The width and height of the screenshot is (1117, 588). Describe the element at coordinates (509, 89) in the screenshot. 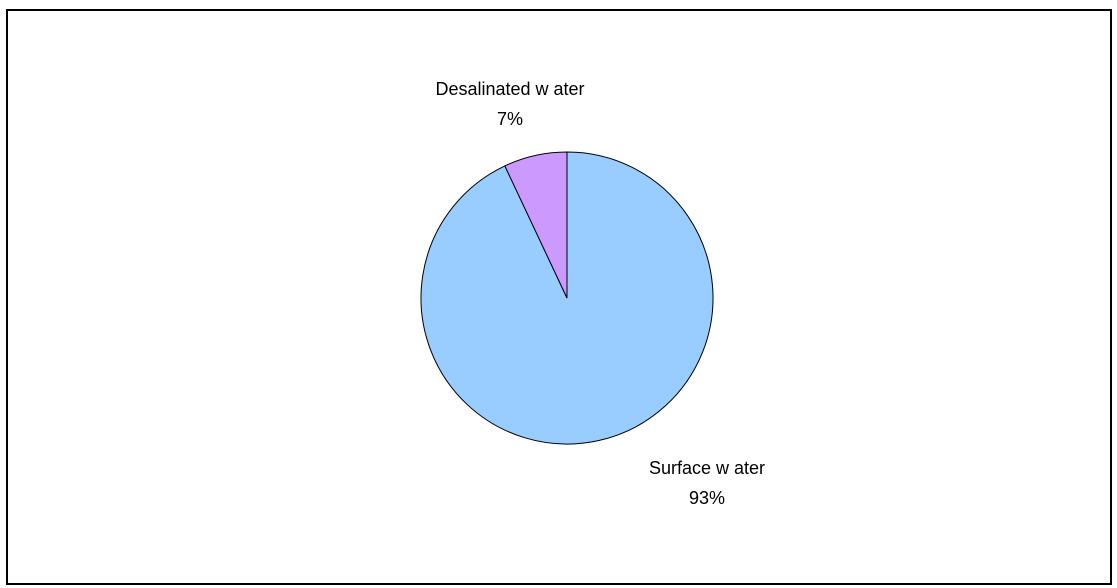

I see `slice-label-name: Desalinated w ater` at that location.